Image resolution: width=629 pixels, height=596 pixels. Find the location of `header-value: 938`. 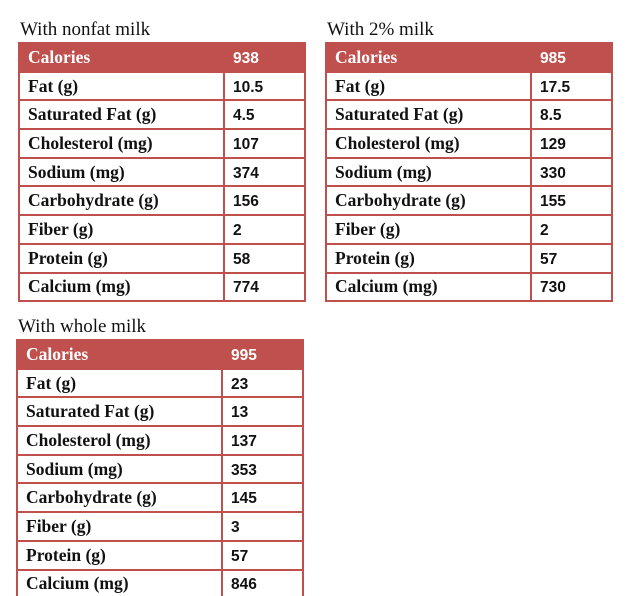

header-value: 938 is located at coordinates (264, 57).